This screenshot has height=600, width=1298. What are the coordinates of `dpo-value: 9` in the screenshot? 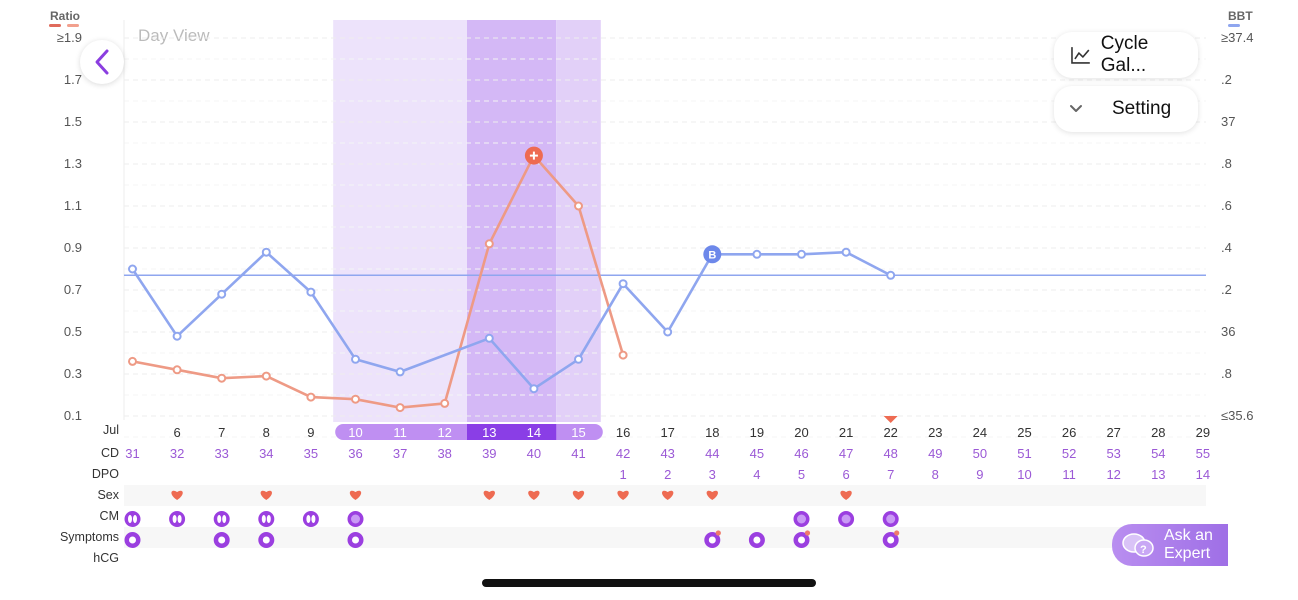 It's located at (979, 474).